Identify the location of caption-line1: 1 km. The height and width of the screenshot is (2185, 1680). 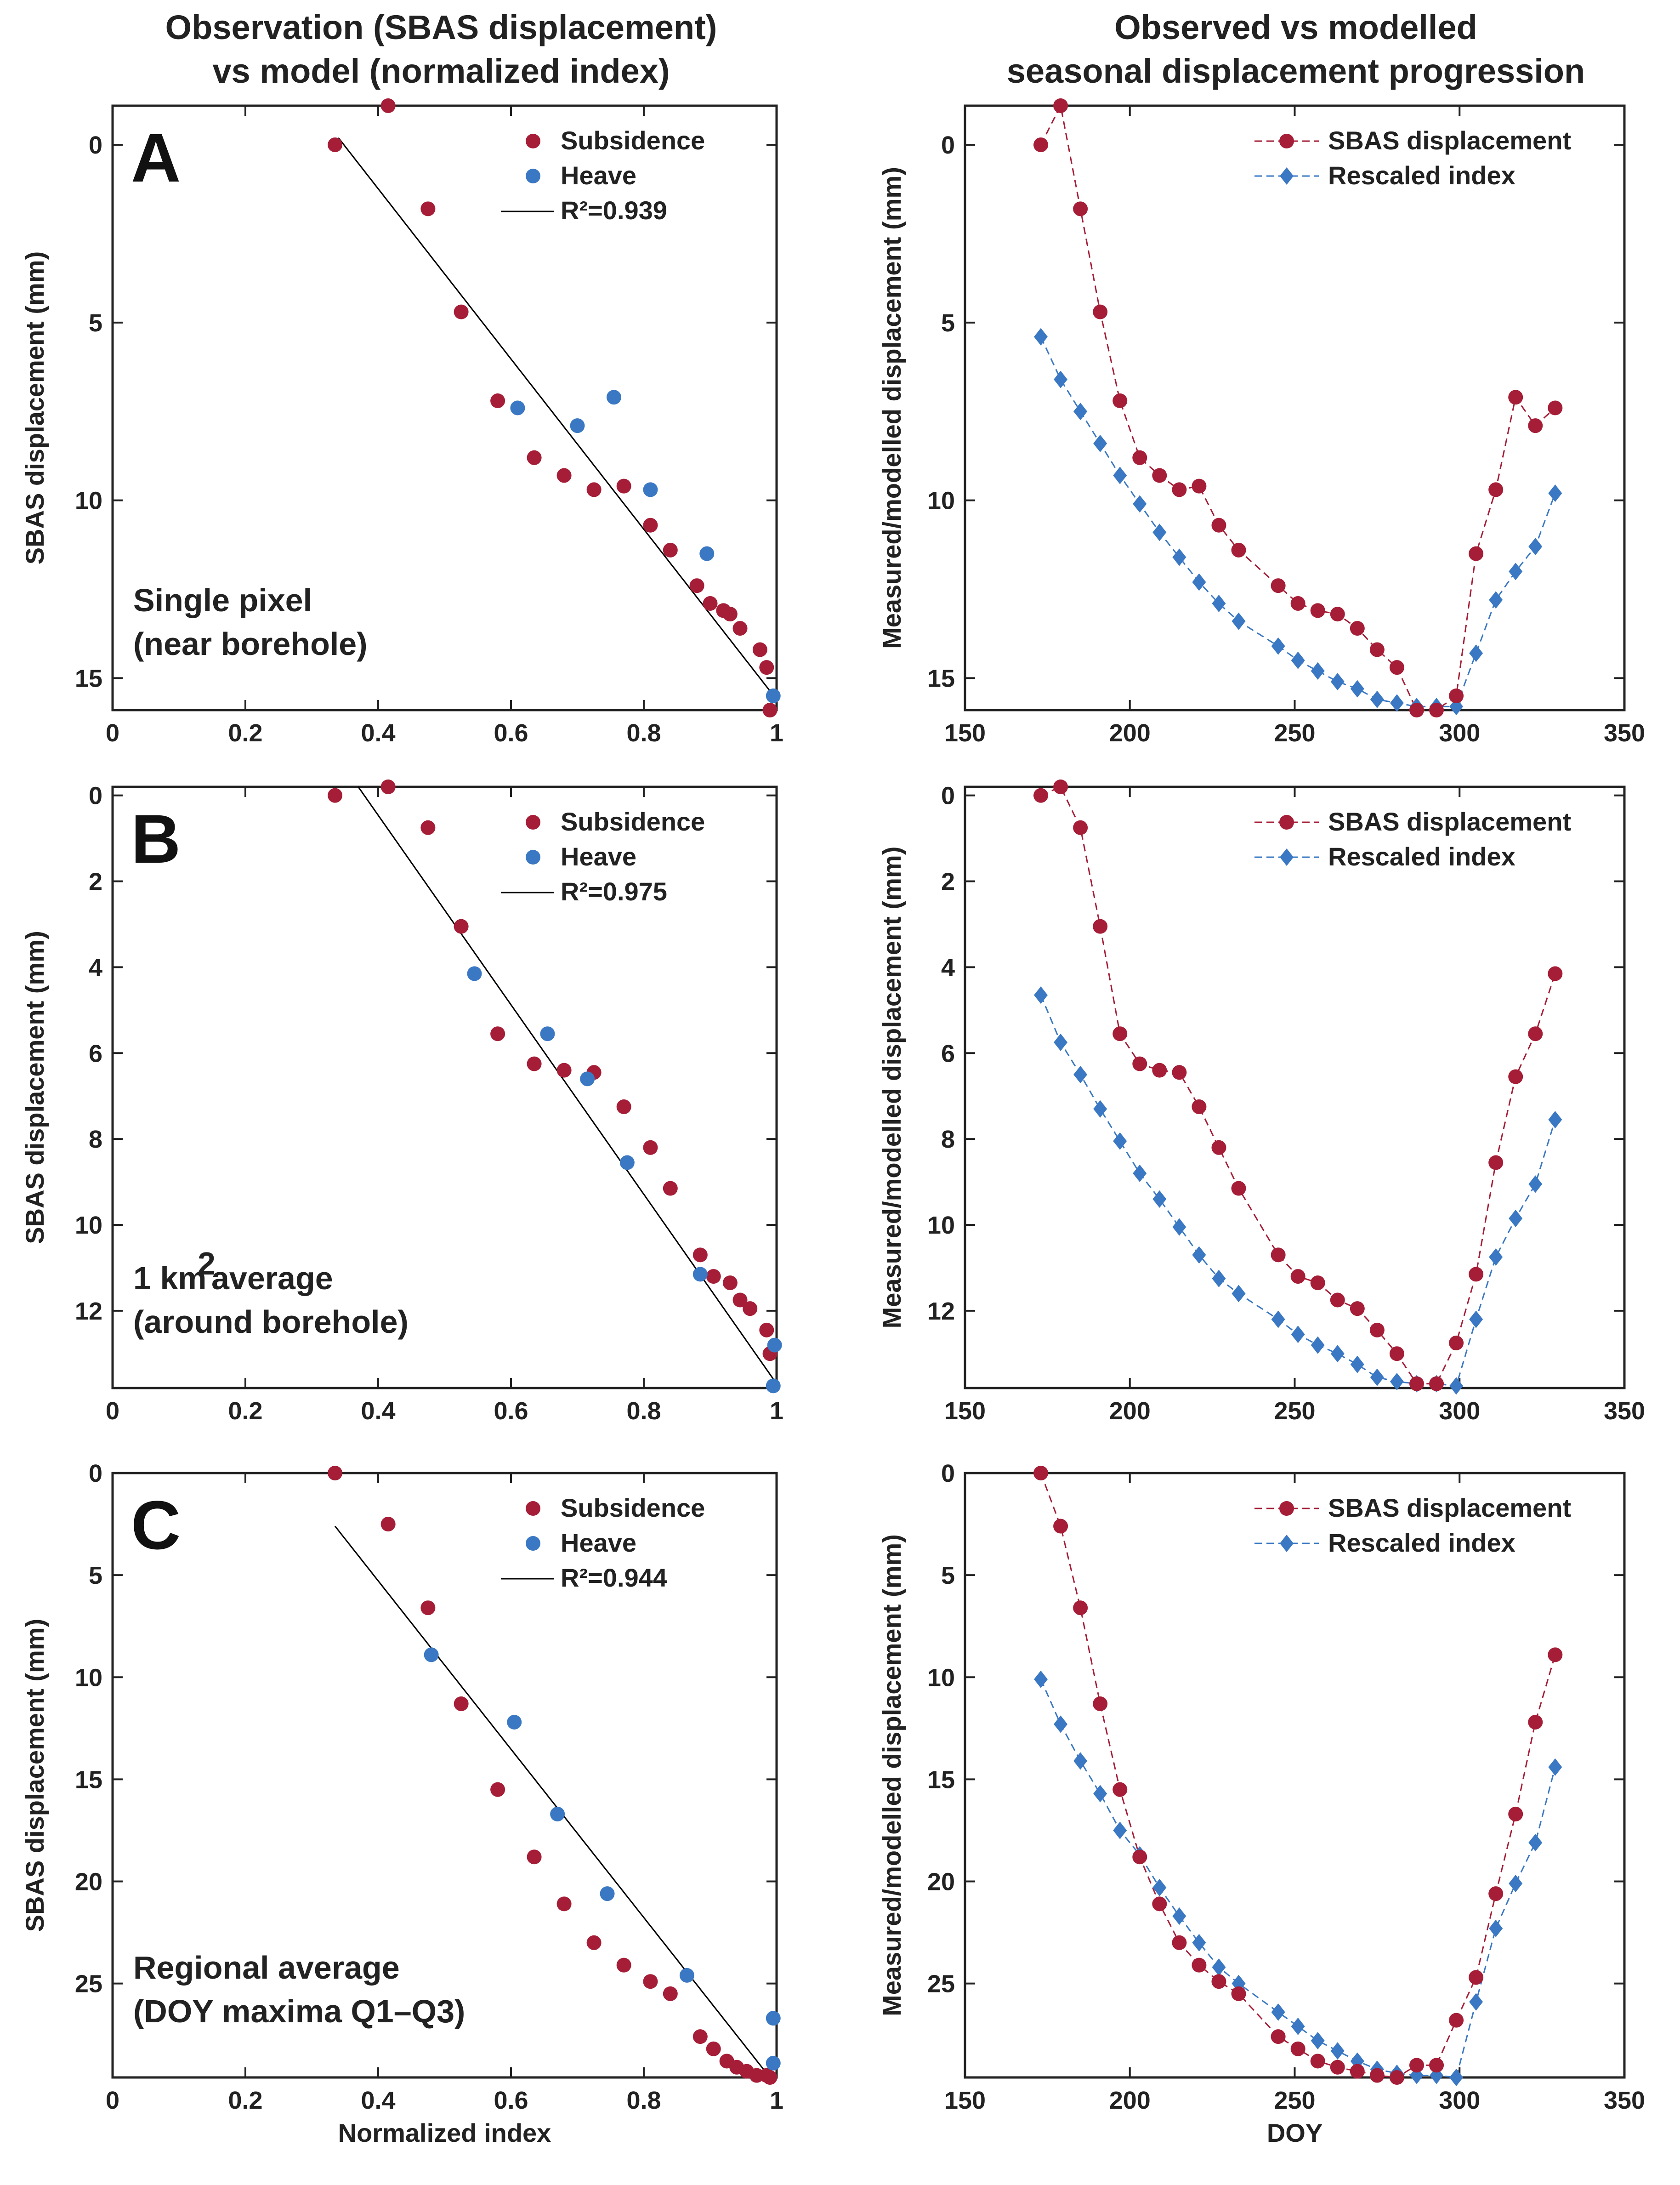
(170, 1278).